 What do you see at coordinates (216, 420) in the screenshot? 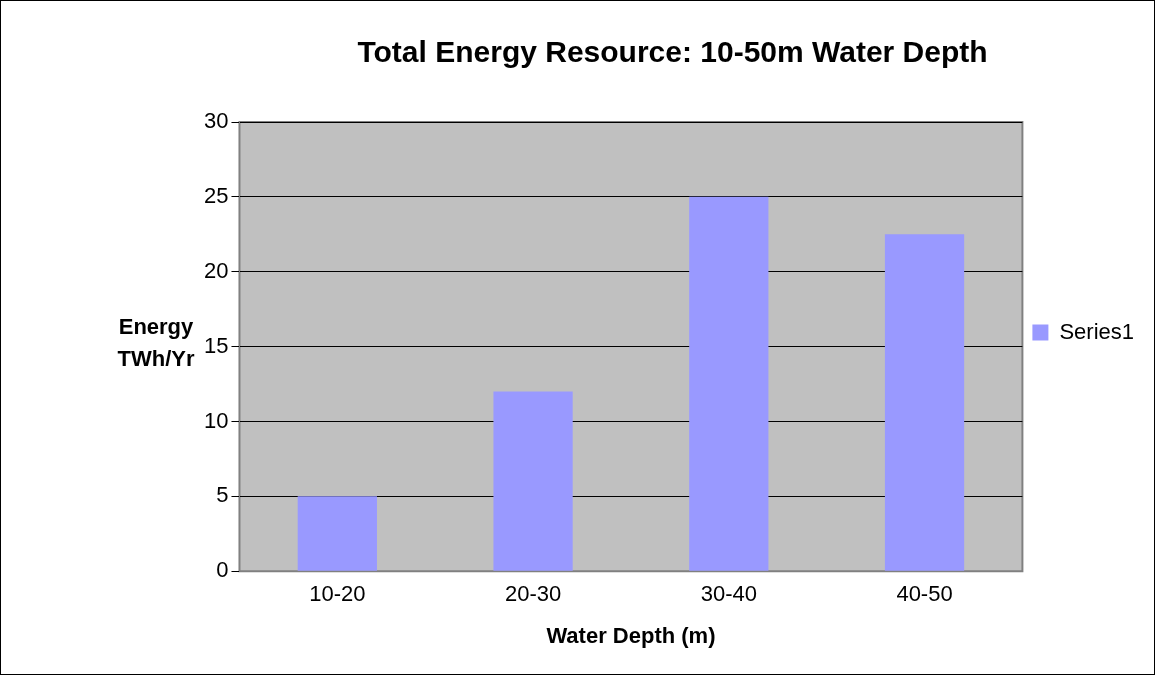
I see `y-tick-label: 10` at bounding box center [216, 420].